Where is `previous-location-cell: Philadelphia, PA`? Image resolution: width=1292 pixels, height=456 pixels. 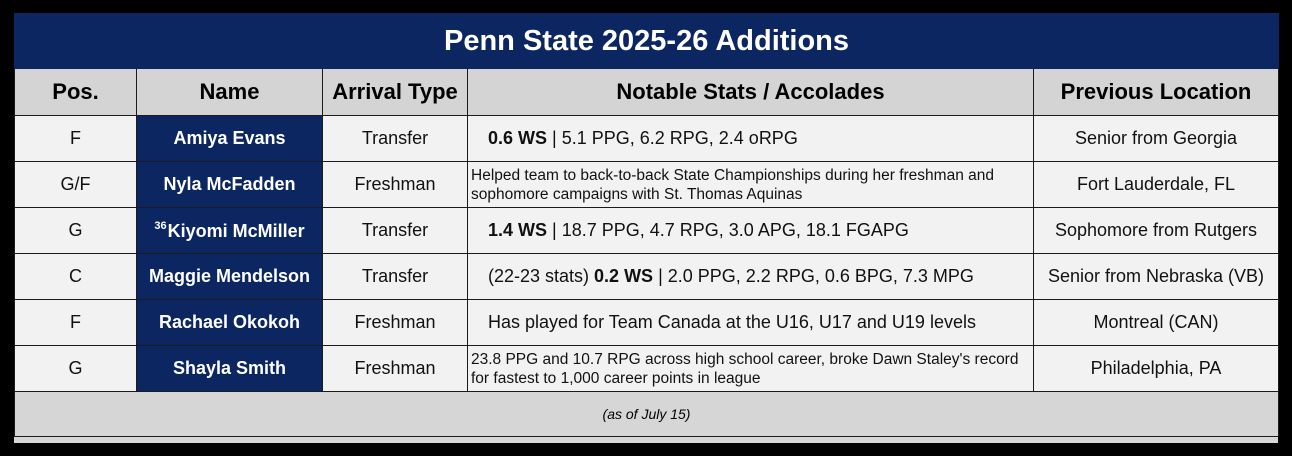 previous-location-cell: Philadelphia, PA is located at coordinates (1156, 368).